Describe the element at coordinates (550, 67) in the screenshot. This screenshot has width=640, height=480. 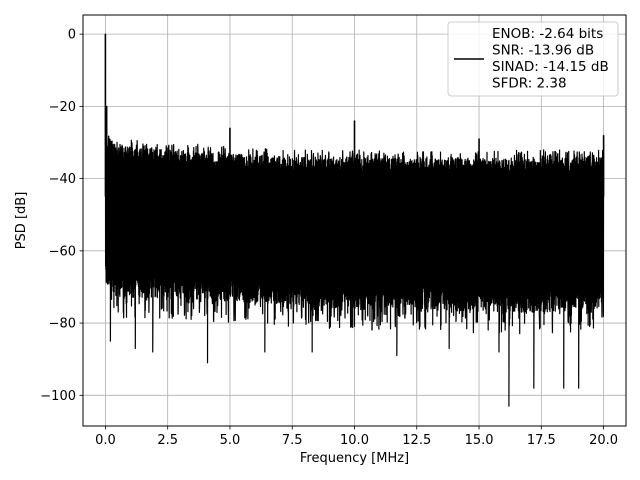
I see `legend-sinad: SINAD: -14.15 dB` at that location.